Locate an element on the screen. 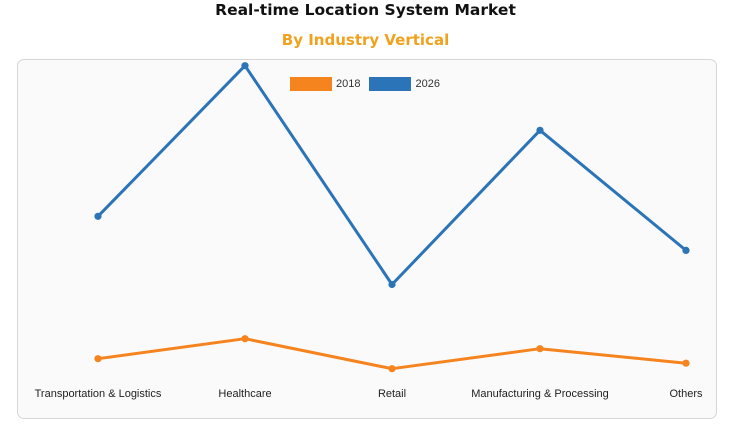 The width and height of the screenshot is (731, 434). x-tick-label: Manufacturing & Processing is located at coordinates (540, 394).